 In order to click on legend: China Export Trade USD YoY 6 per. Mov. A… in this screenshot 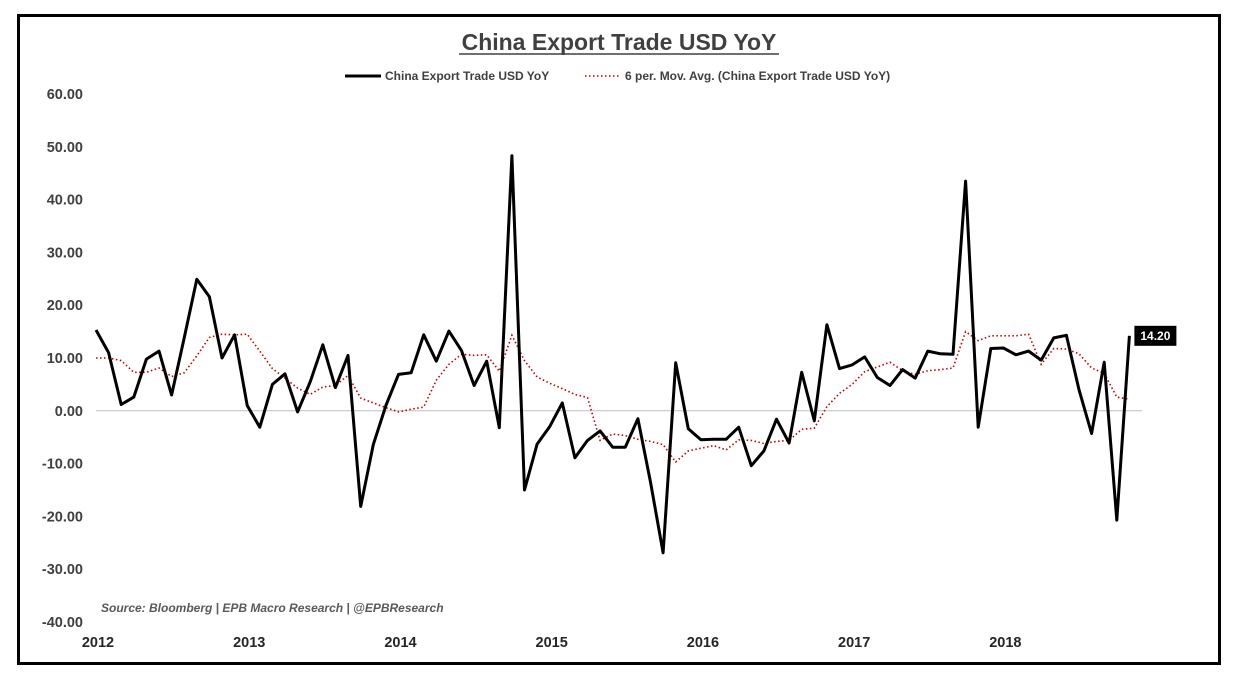, I will do `click(617, 76)`.